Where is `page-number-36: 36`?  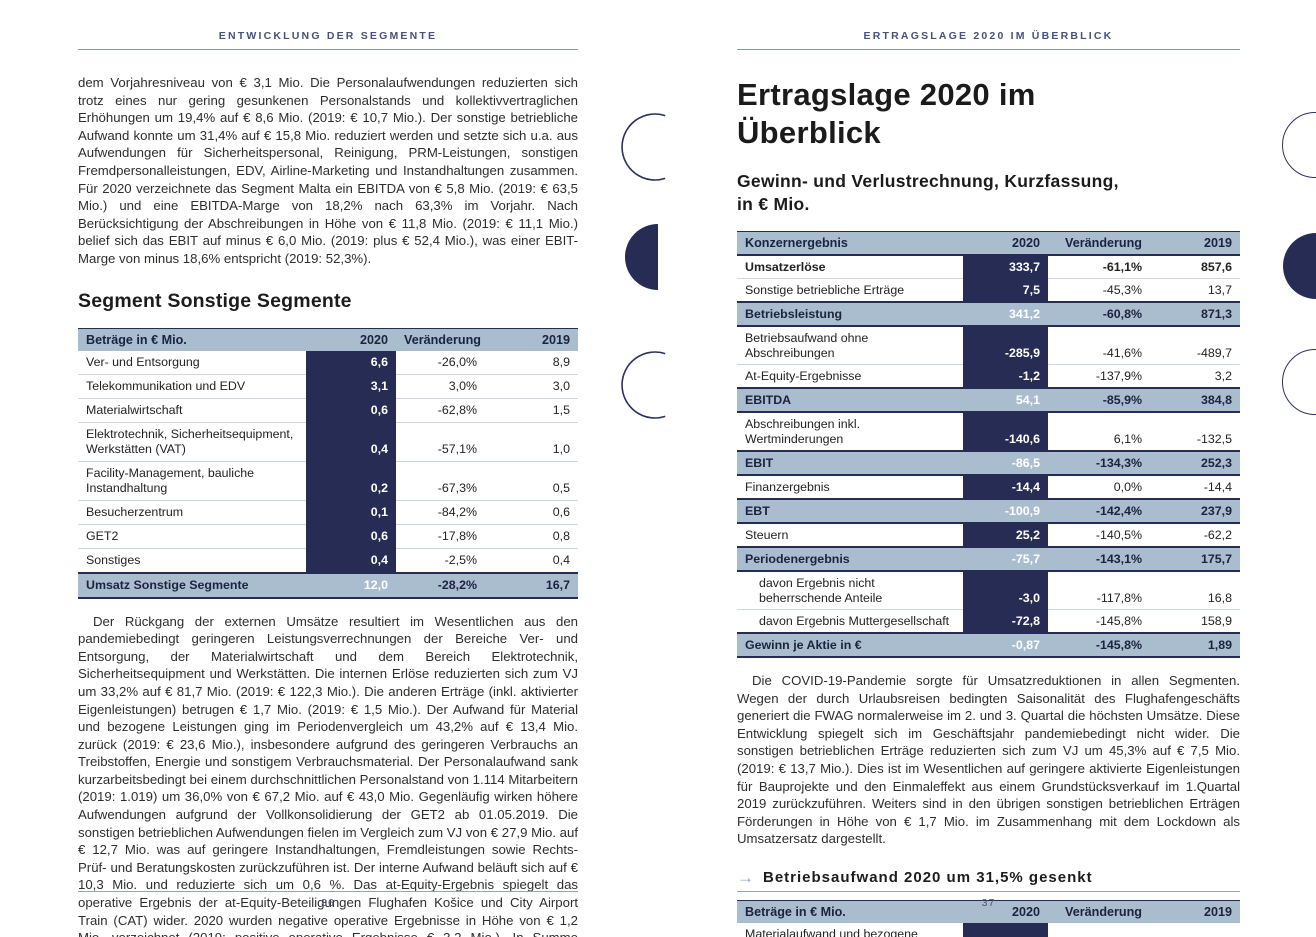 page-number-36: 36 is located at coordinates (328, 903).